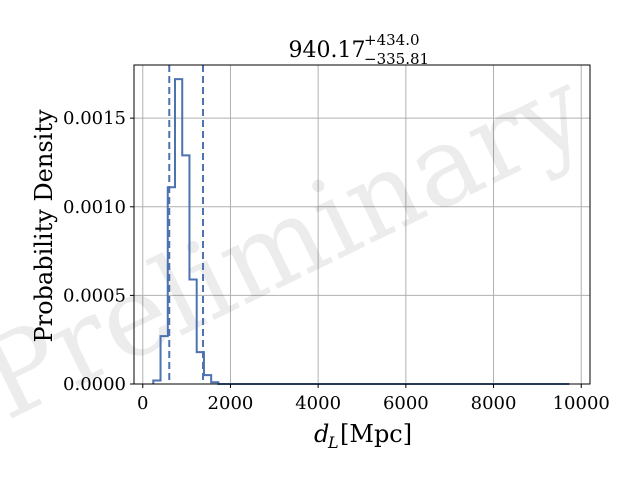 This screenshot has width=640, height=480. I want to click on y-axis-ticks: 0.0000 0.0005 0.0010 0.0015, so click(98, 251).